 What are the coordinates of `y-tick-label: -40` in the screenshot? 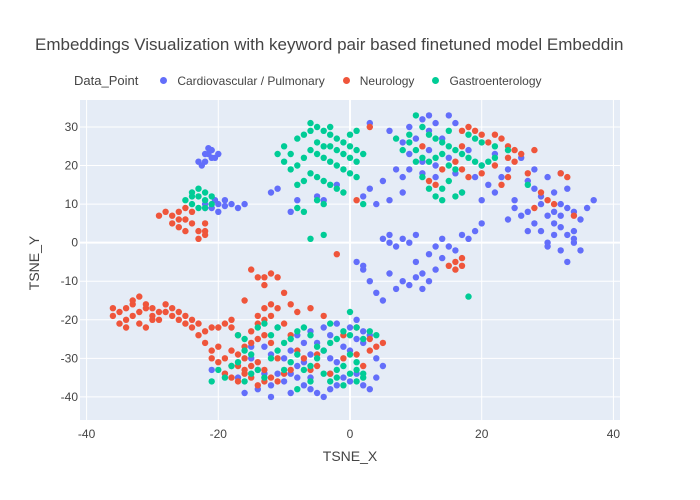 It's located at (70, 397).